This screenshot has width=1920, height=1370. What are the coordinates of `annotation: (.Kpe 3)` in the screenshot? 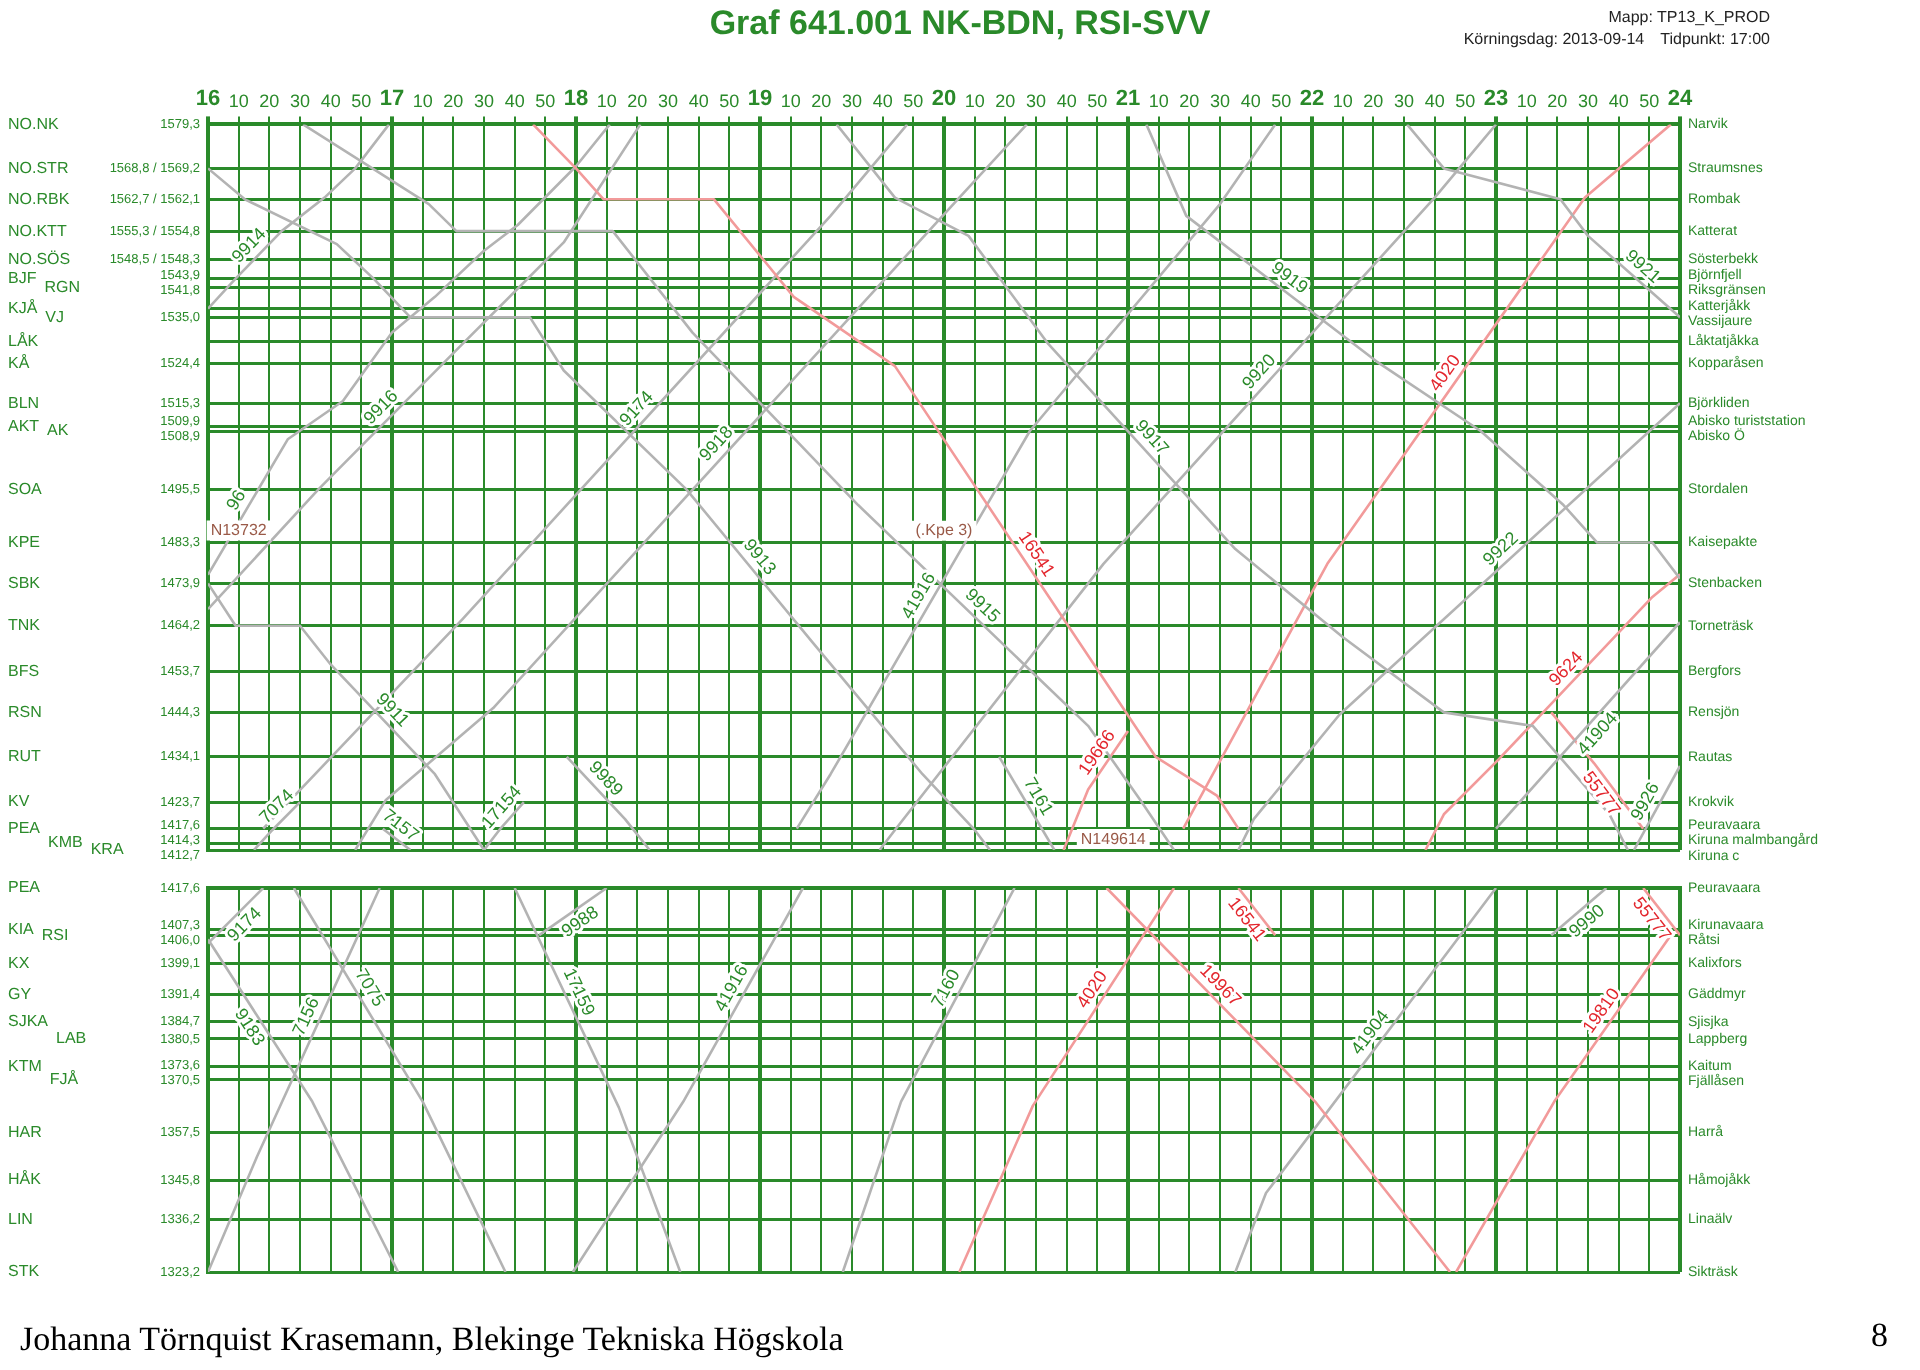 It's located at (944, 530).